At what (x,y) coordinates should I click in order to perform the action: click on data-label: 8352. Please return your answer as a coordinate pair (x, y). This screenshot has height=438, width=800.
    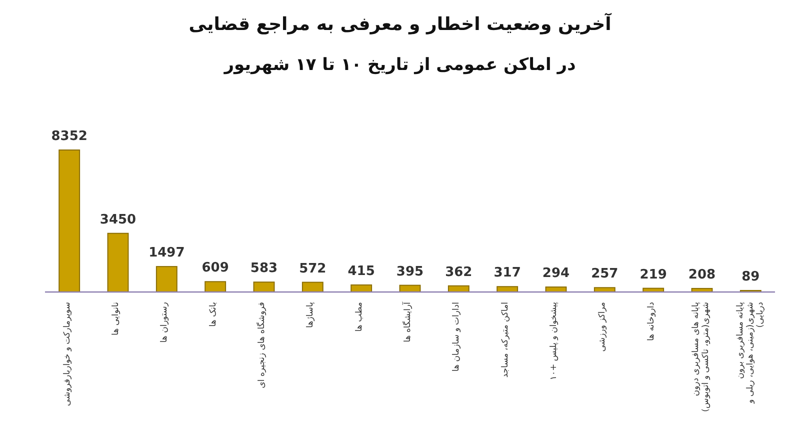
    Looking at the image, I should click on (69, 136).